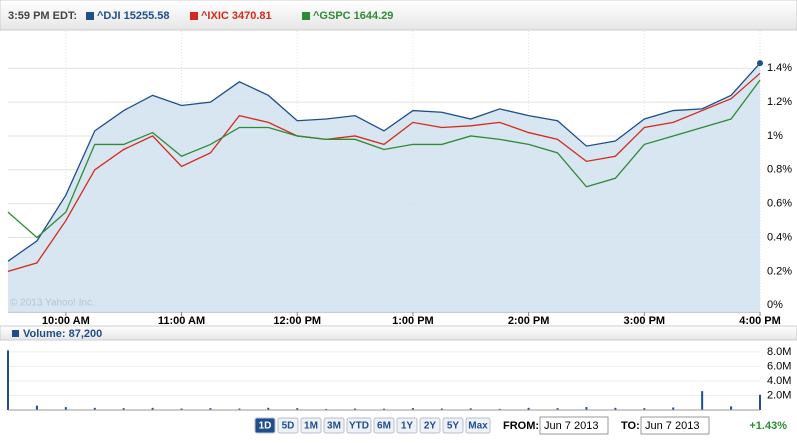 This screenshot has width=797, height=443. What do you see at coordinates (775, 136) in the screenshot?
I see `y-tick-label: 1%` at bounding box center [775, 136].